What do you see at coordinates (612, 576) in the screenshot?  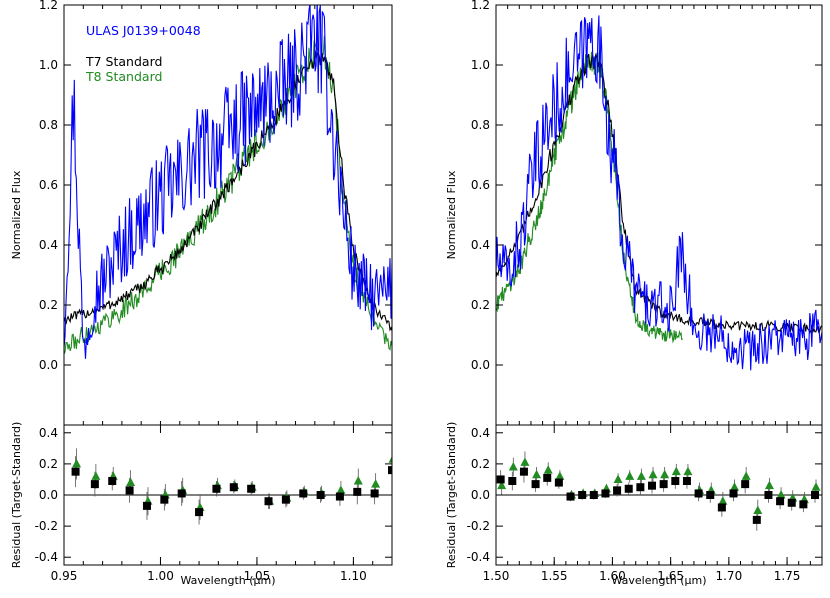 I see `x-tick-label: 1.60` at bounding box center [612, 576].